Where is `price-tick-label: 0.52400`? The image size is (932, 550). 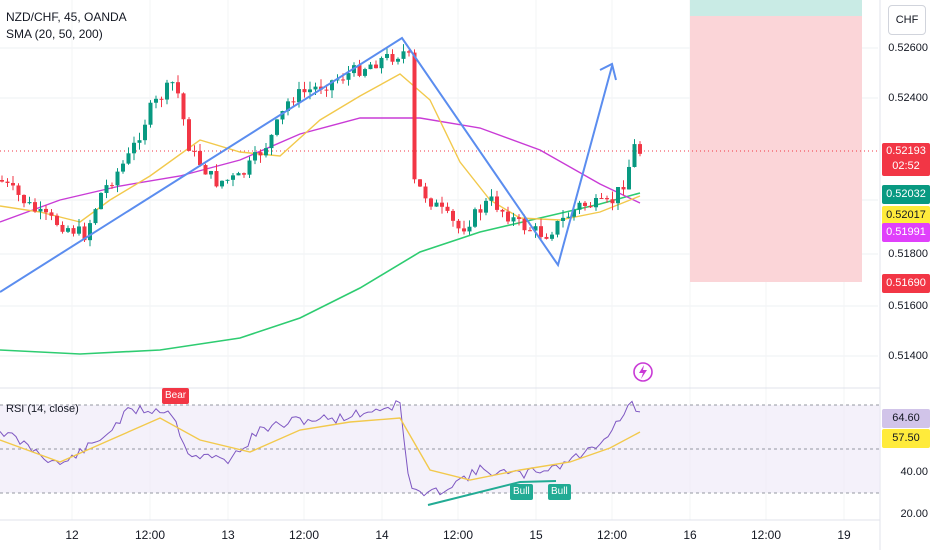
price-tick-label: 0.52400 is located at coordinates (908, 98).